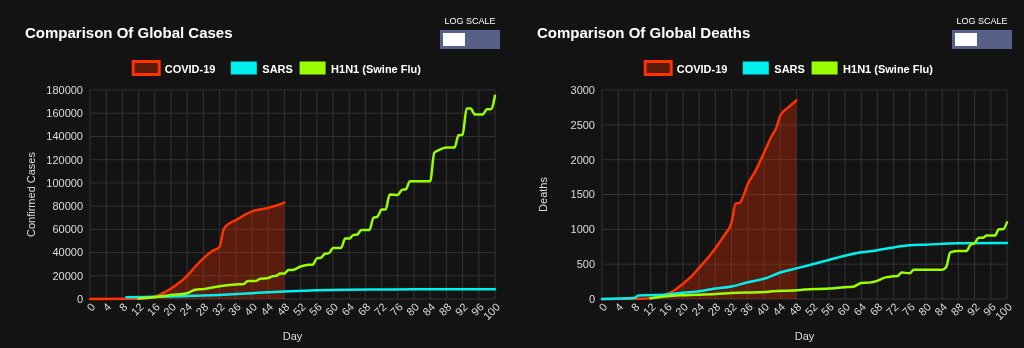  I want to click on y-tick-label: 120000, so click(64, 159).